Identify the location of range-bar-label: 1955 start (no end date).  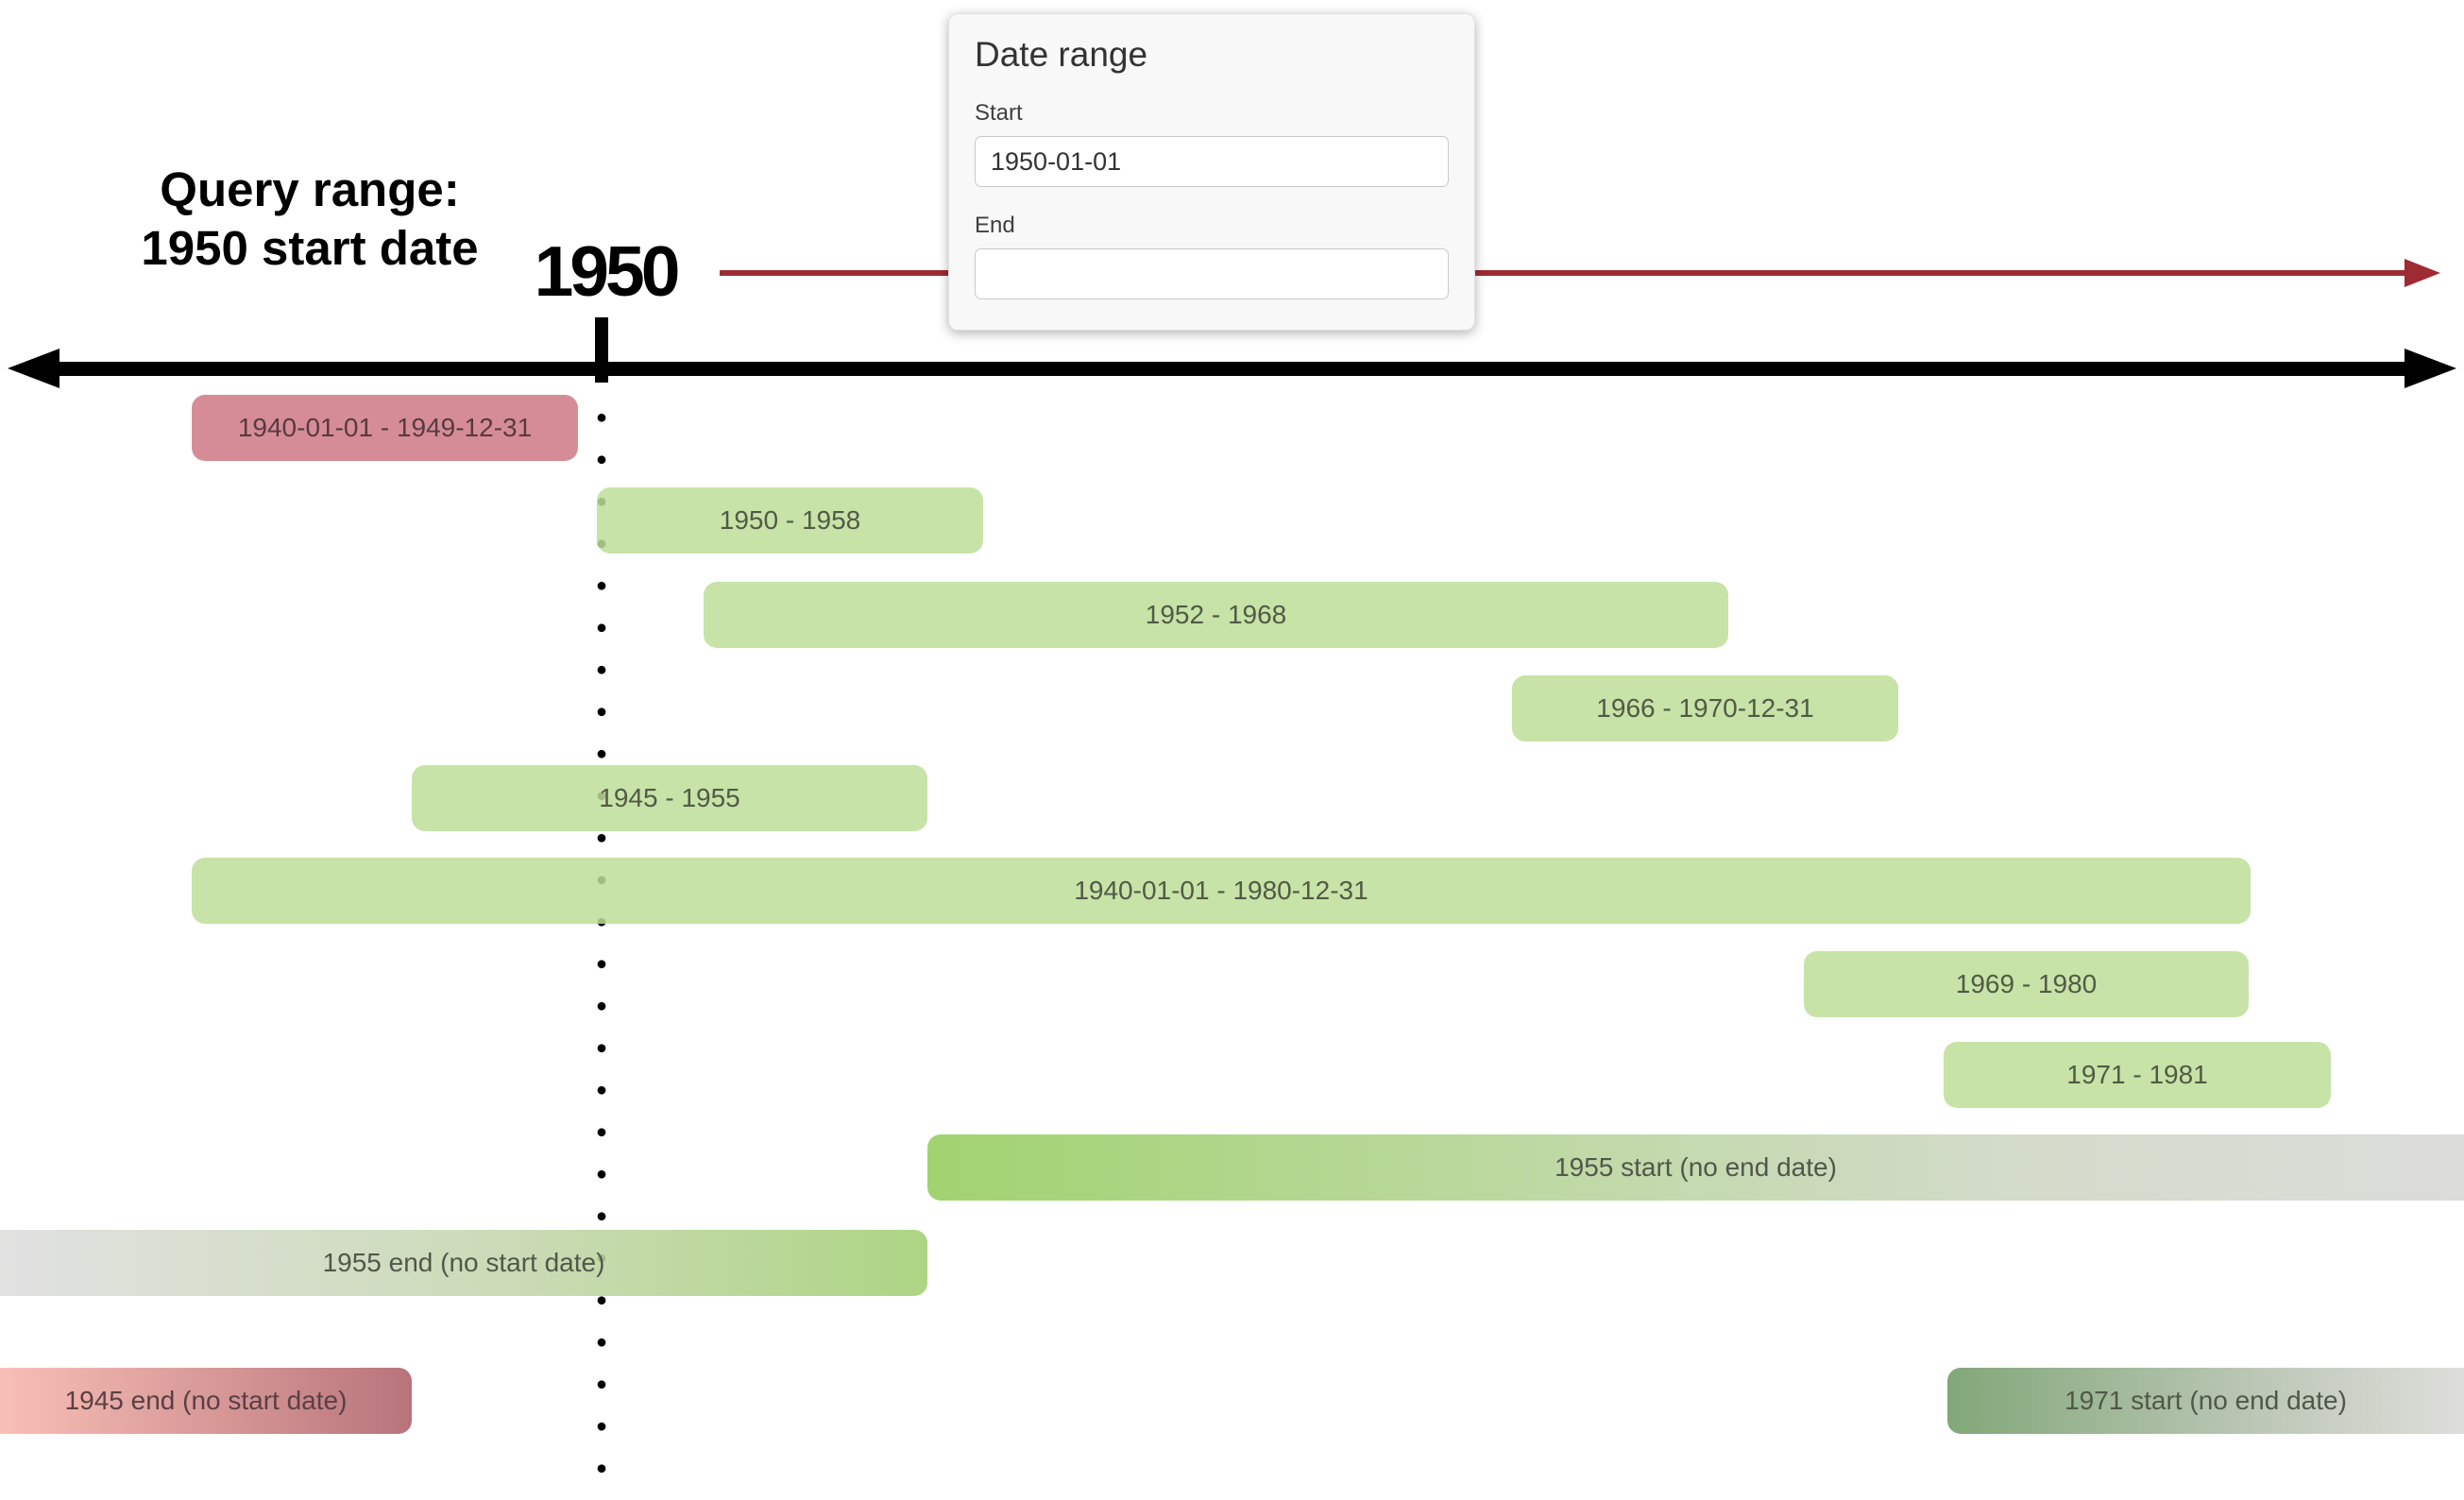
(1696, 1167).